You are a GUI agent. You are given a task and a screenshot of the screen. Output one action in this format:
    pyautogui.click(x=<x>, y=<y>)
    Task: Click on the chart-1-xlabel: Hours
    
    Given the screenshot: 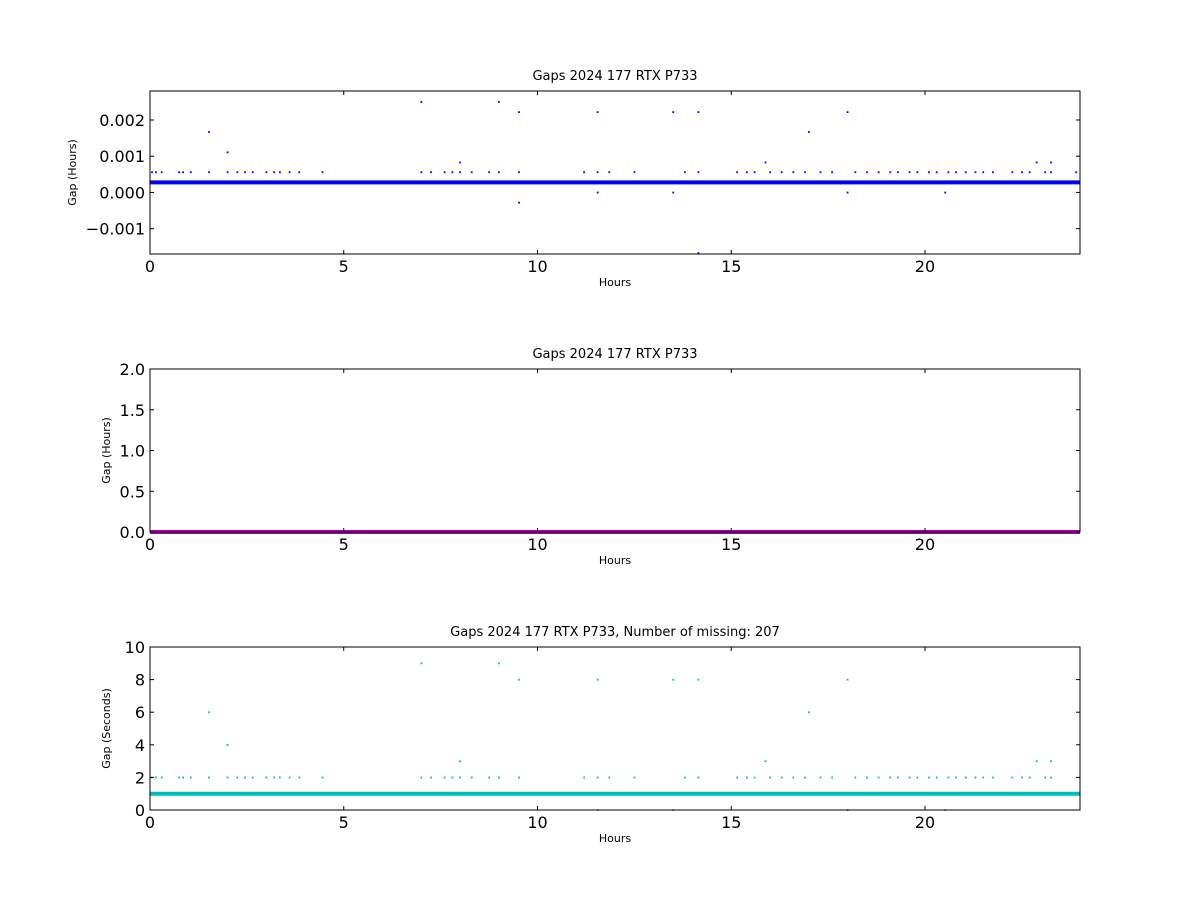 What is the action you would take?
    pyautogui.click(x=615, y=282)
    